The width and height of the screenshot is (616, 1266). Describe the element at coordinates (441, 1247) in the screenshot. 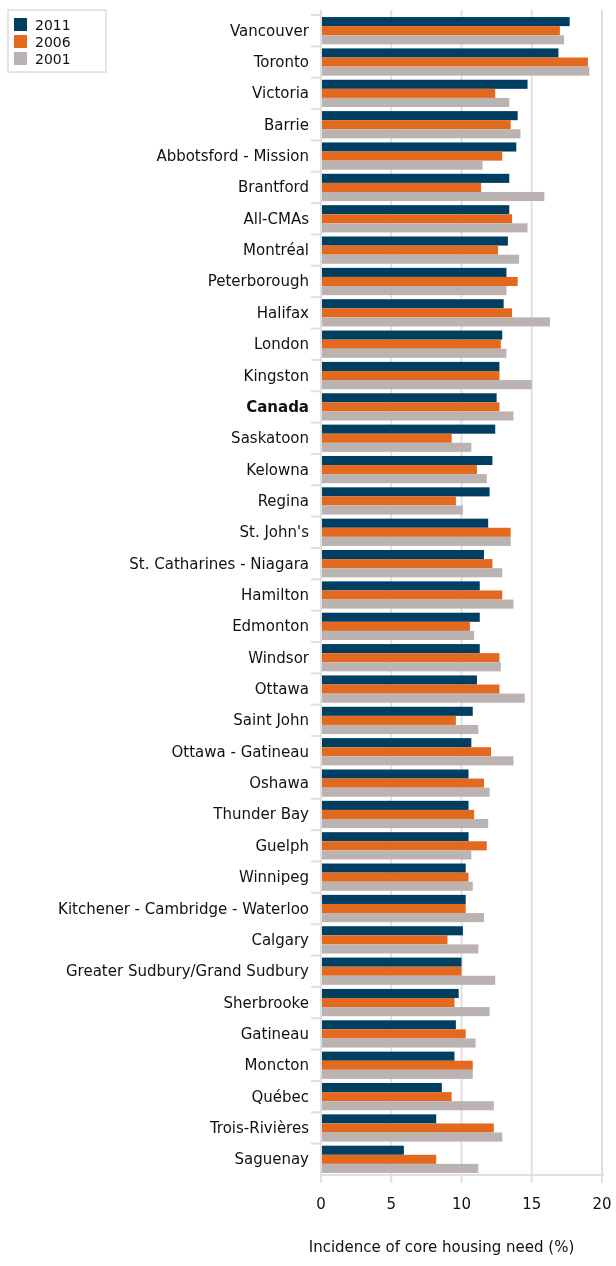

I see `x-axis-title: Incidence of core housing need (%)` at that location.